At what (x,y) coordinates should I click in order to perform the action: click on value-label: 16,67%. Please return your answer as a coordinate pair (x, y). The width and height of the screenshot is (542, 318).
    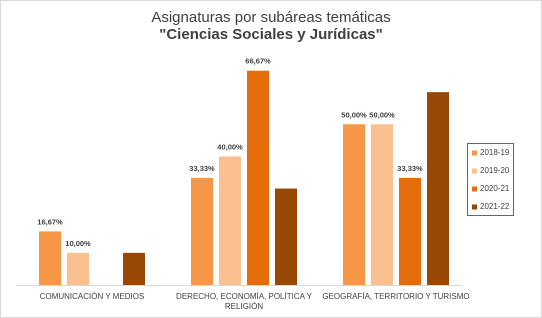
    Looking at the image, I should click on (50, 221).